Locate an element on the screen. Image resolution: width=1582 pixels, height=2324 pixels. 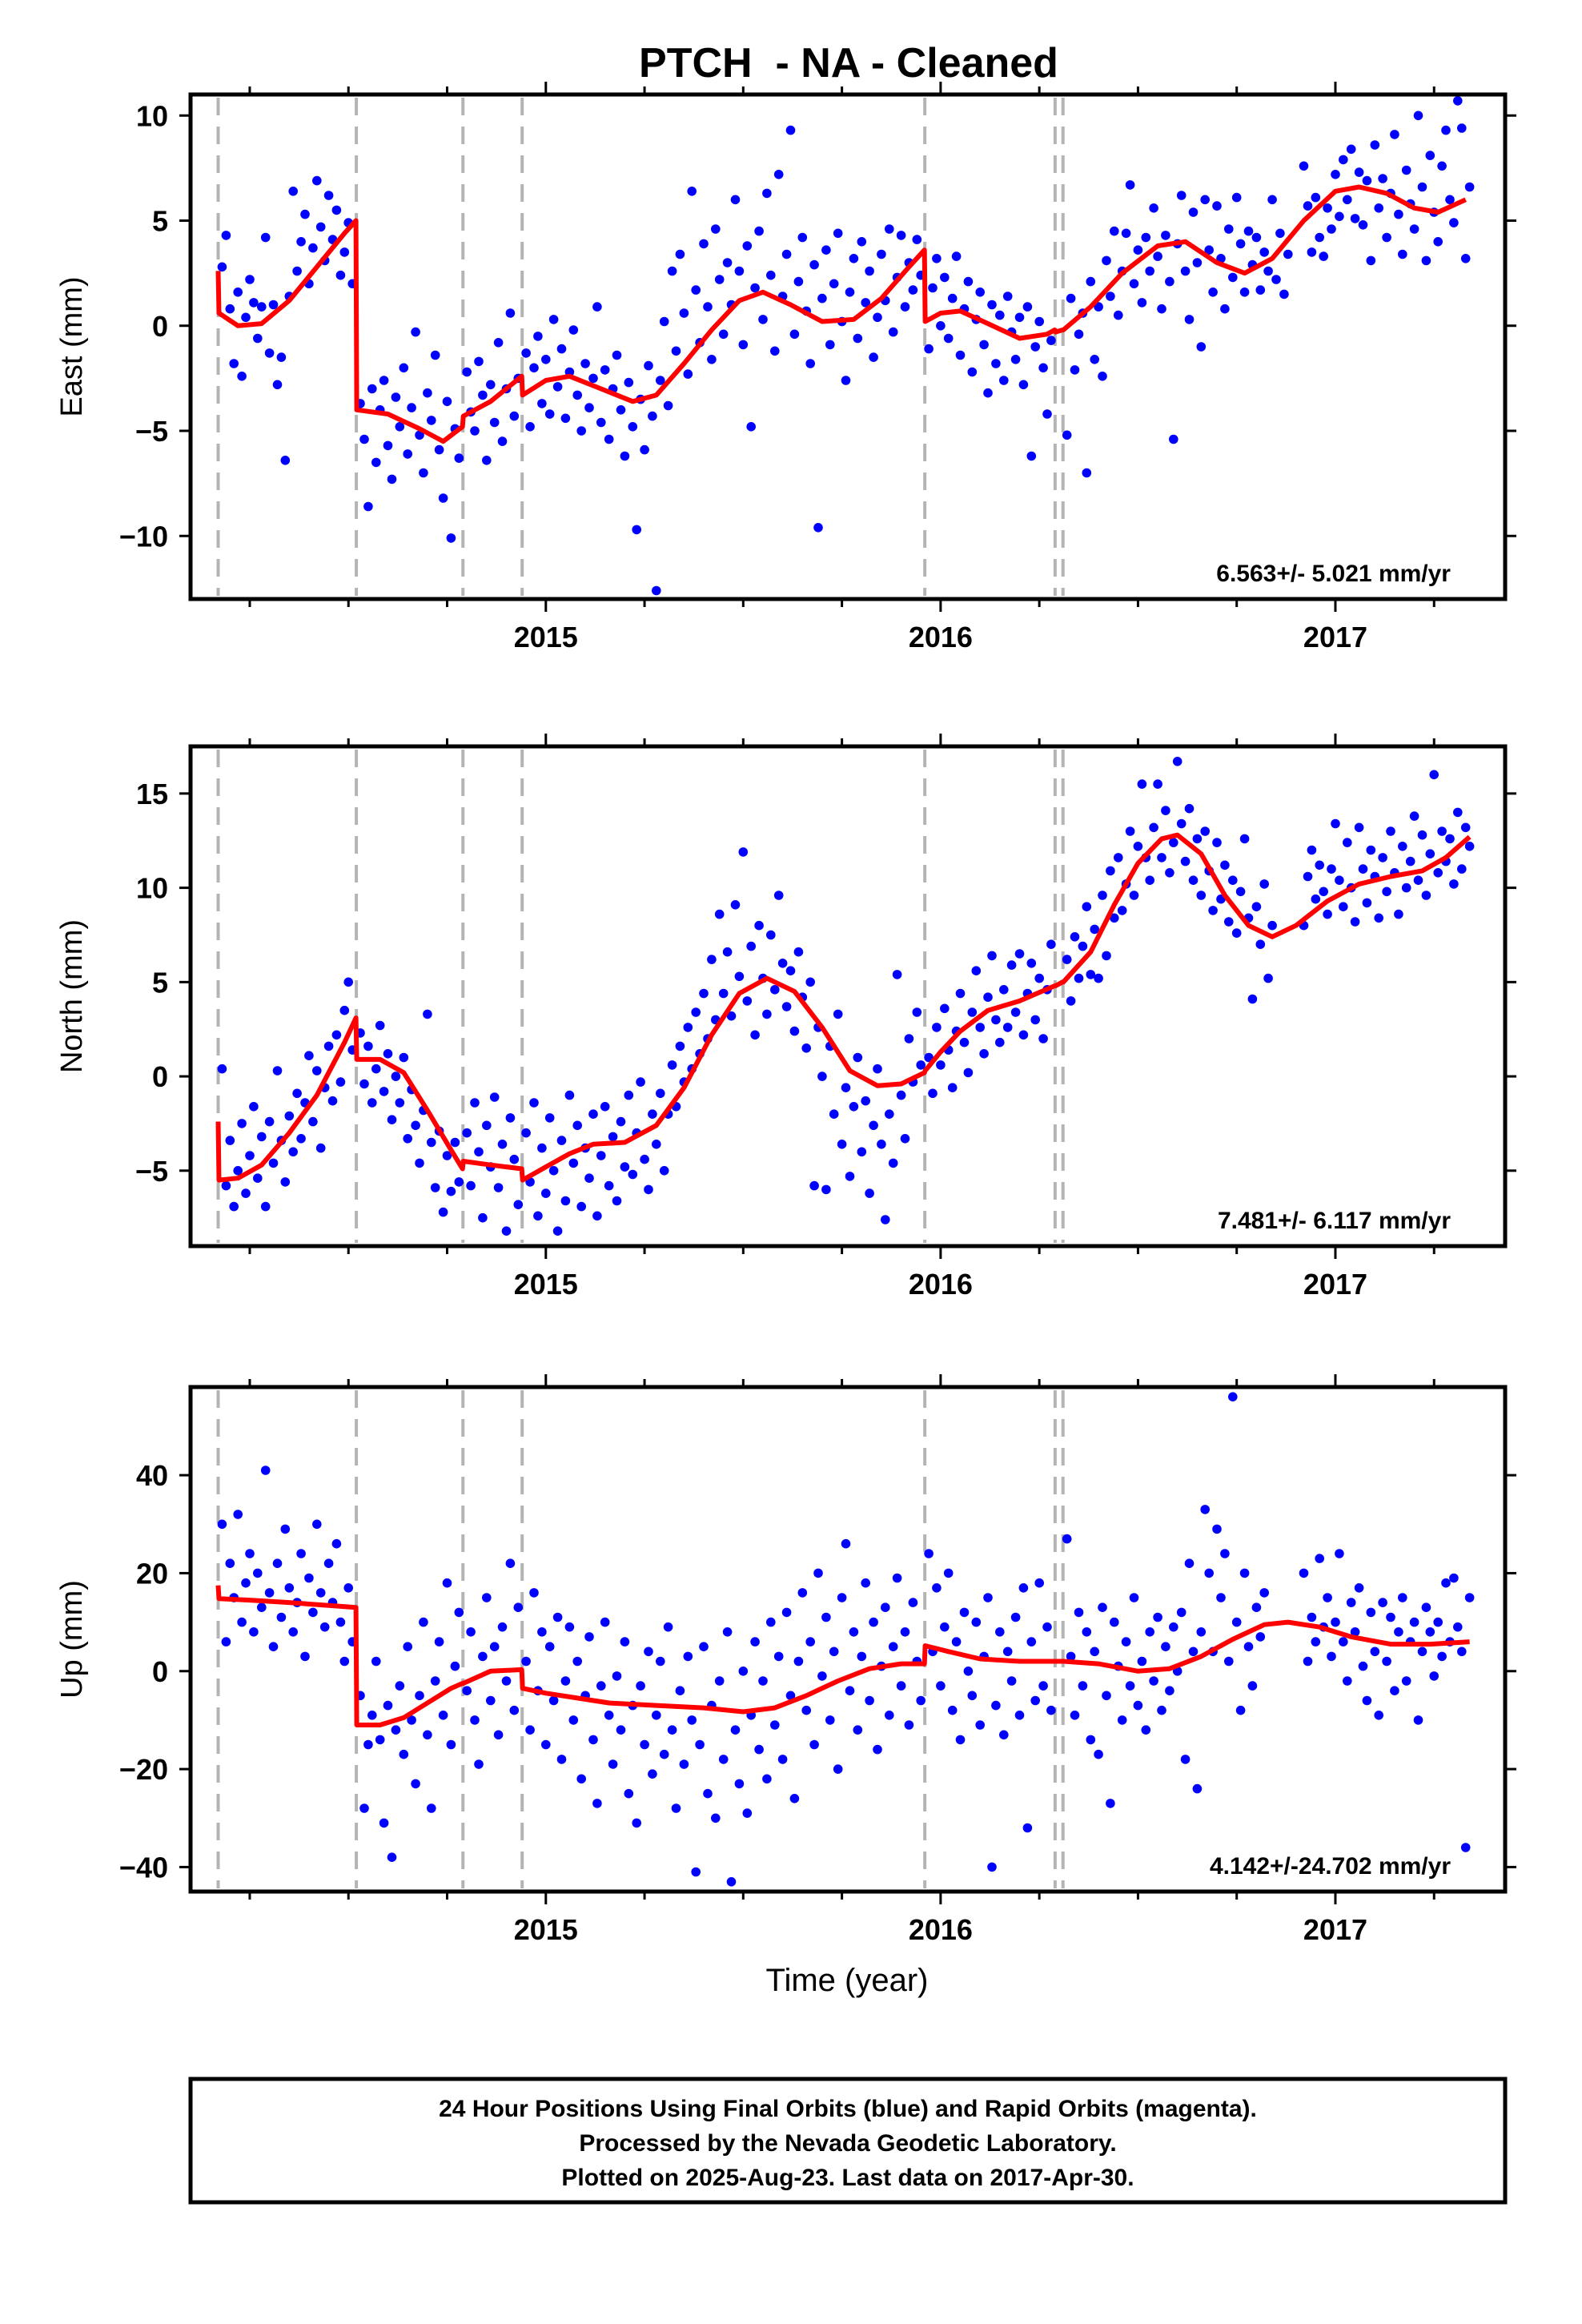
y-tick-label: 10 is located at coordinates (152, 116).